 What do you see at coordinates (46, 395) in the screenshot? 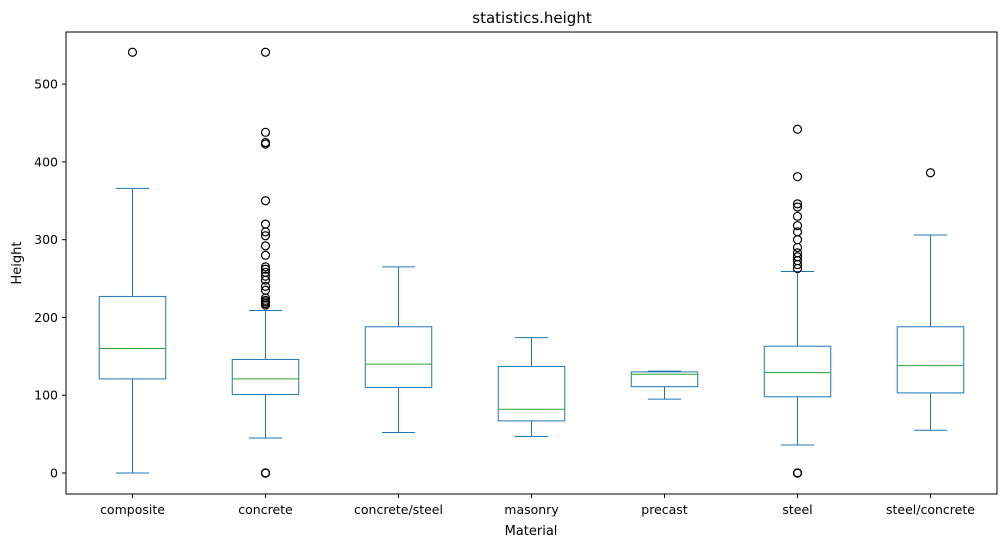
I see `y-tick-label: 100` at bounding box center [46, 395].